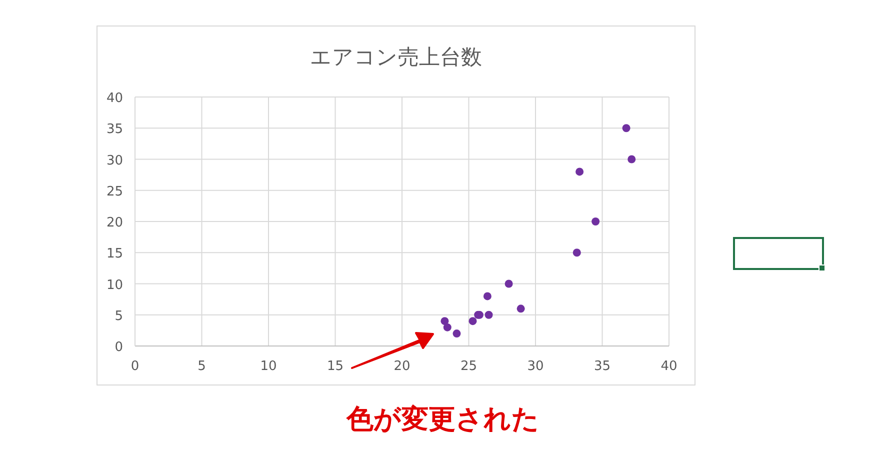  What do you see at coordinates (114, 192) in the screenshot?
I see `y-tick-label: 25` at bounding box center [114, 192].